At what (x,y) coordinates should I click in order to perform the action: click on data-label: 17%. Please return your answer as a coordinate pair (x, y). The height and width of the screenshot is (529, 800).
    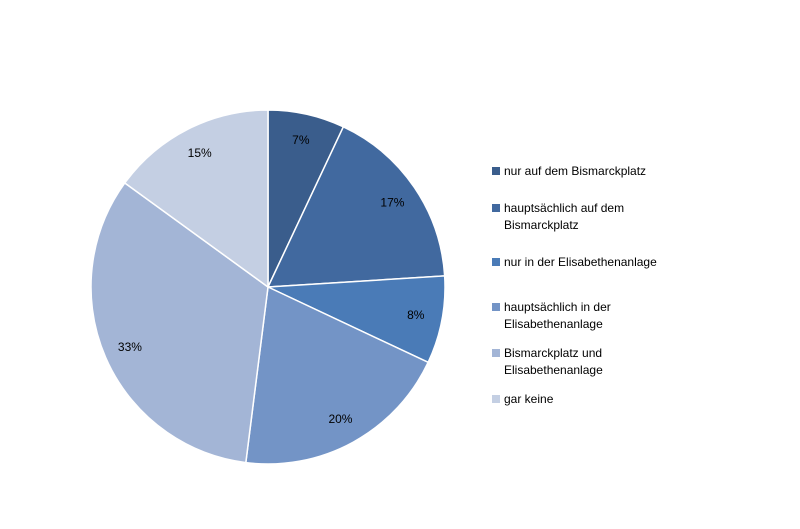
    Looking at the image, I should click on (392, 202).